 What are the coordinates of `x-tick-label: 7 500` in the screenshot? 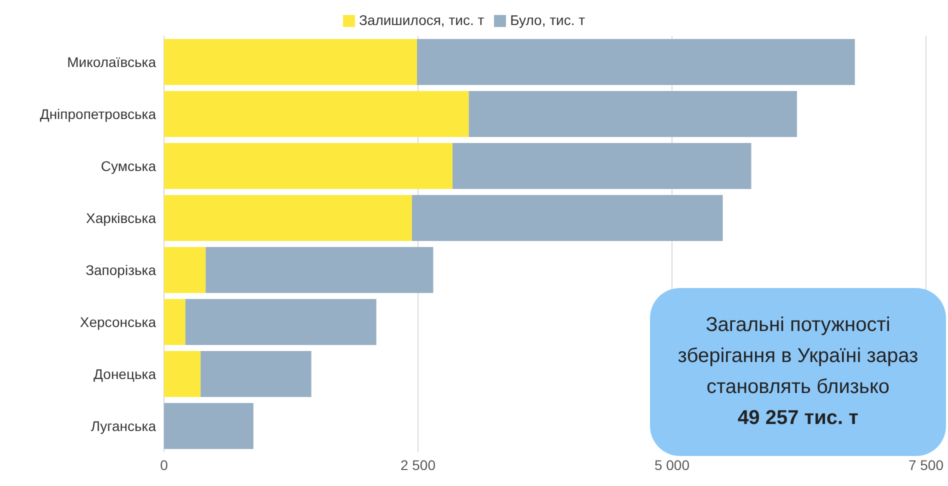 It's located at (926, 464).